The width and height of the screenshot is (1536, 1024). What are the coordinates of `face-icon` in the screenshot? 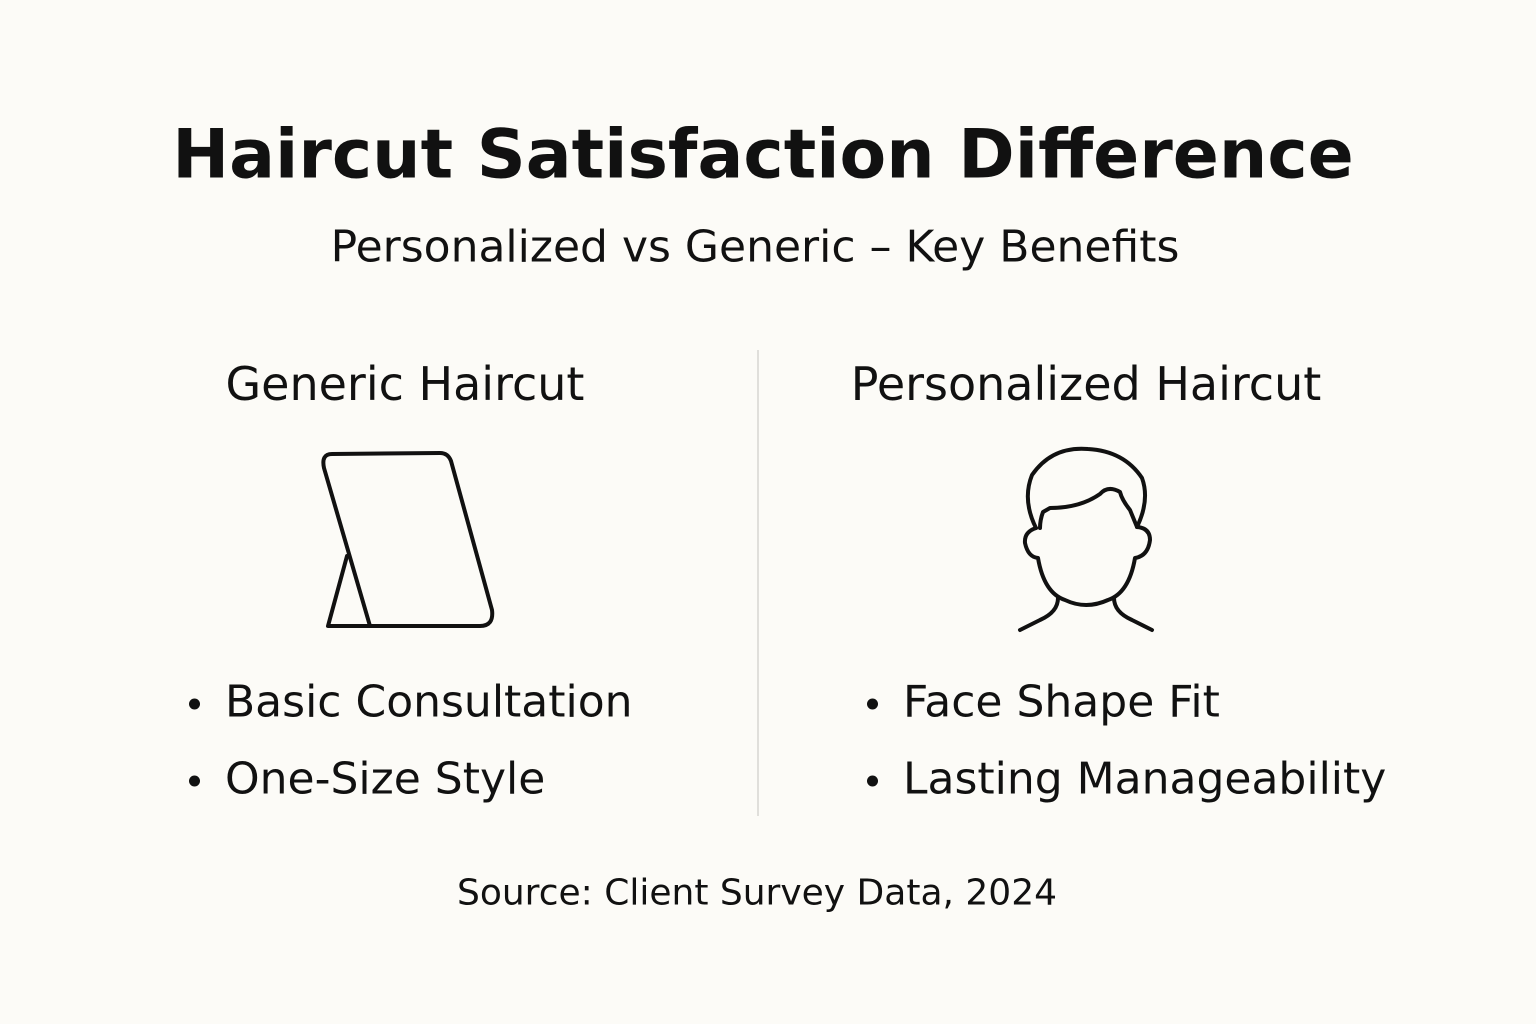 It's located at (1086, 539).